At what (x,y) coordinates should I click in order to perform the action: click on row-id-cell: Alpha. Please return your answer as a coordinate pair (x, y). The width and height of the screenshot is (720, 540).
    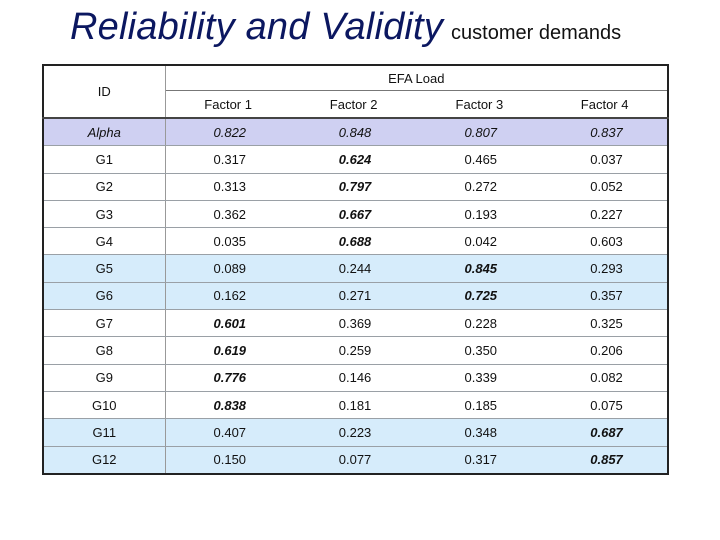
    Looking at the image, I should click on (104, 132).